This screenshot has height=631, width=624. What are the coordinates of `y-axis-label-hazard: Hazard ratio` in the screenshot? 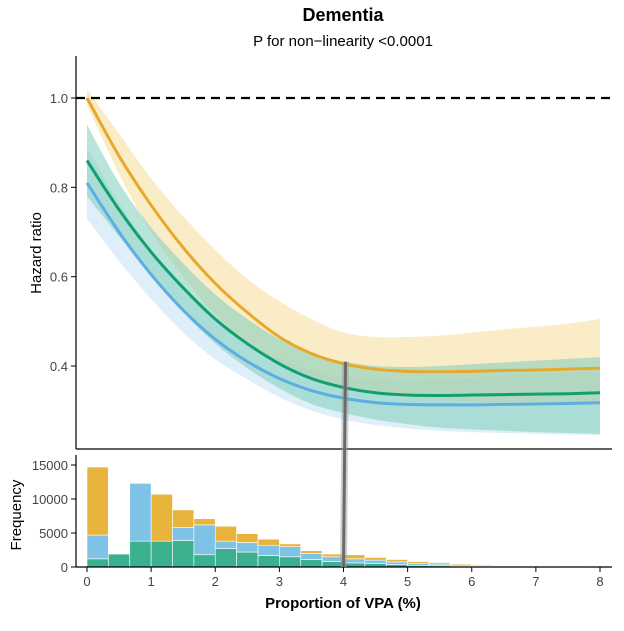 It's located at (36, 253).